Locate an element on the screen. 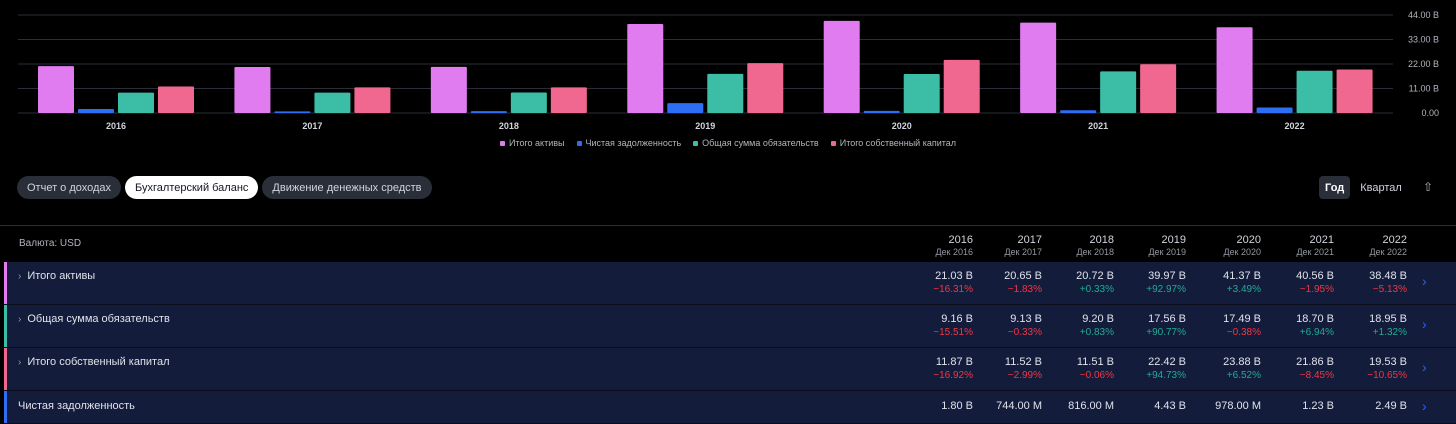  cell-value: 40.56 B is located at coordinates (1315, 276).